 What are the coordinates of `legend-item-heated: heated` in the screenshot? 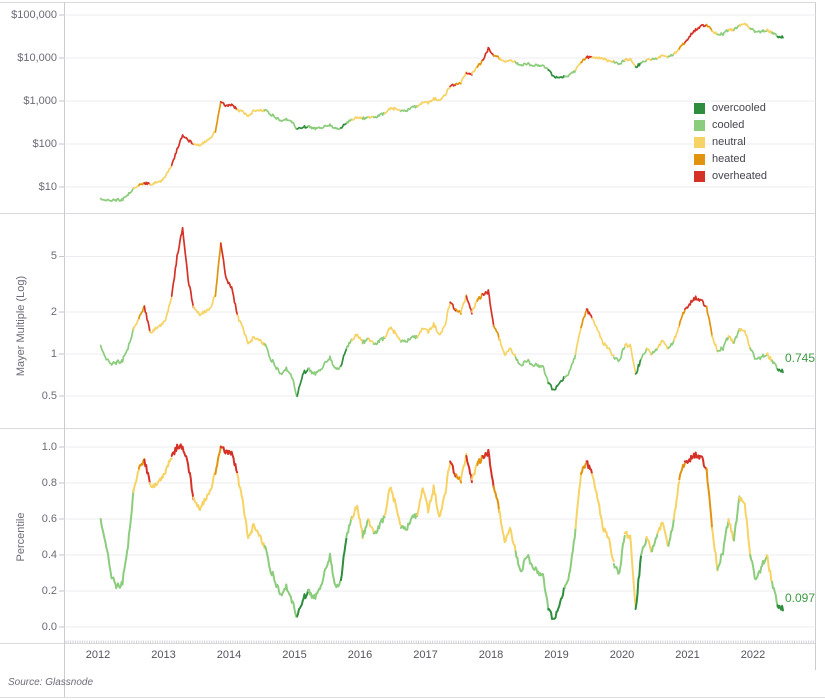 It's located at (730, 159).